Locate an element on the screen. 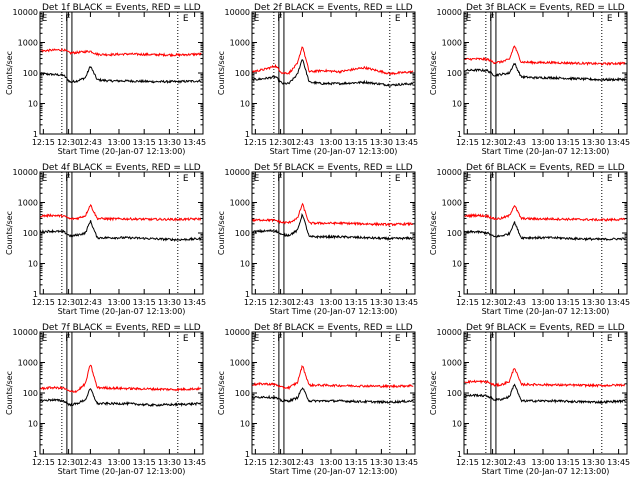 This screenshot has width=640, height=480. panel-title: Det 8f BLACK = Events, RED = LLD is located at coordinates (333, 328).